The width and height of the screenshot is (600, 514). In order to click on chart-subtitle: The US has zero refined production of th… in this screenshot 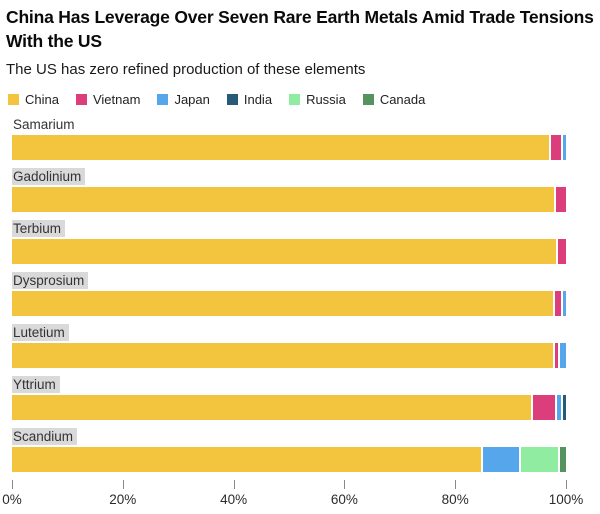, I will do `click(186, 69)`.